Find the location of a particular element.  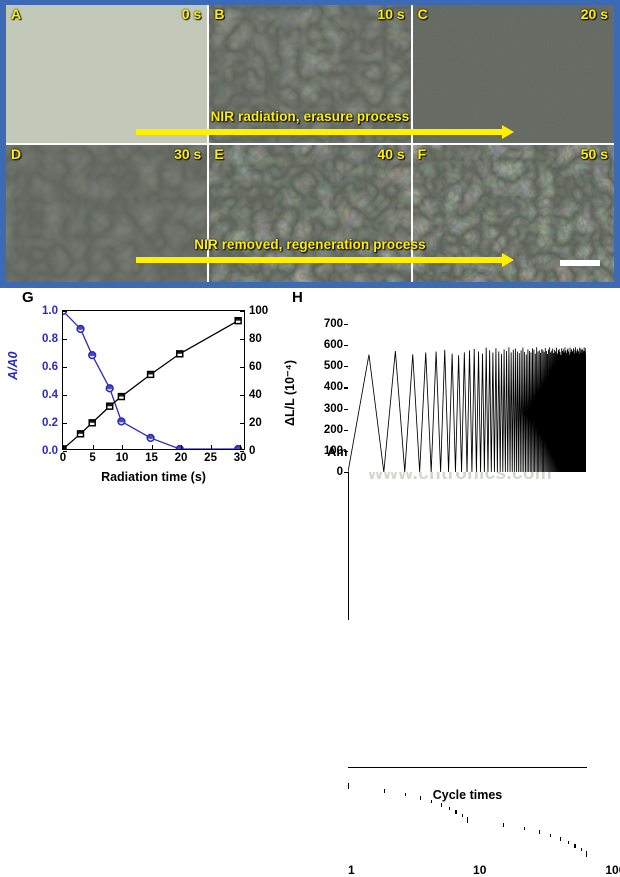

panel-letter-f: F is located at coordinates (422, 153).